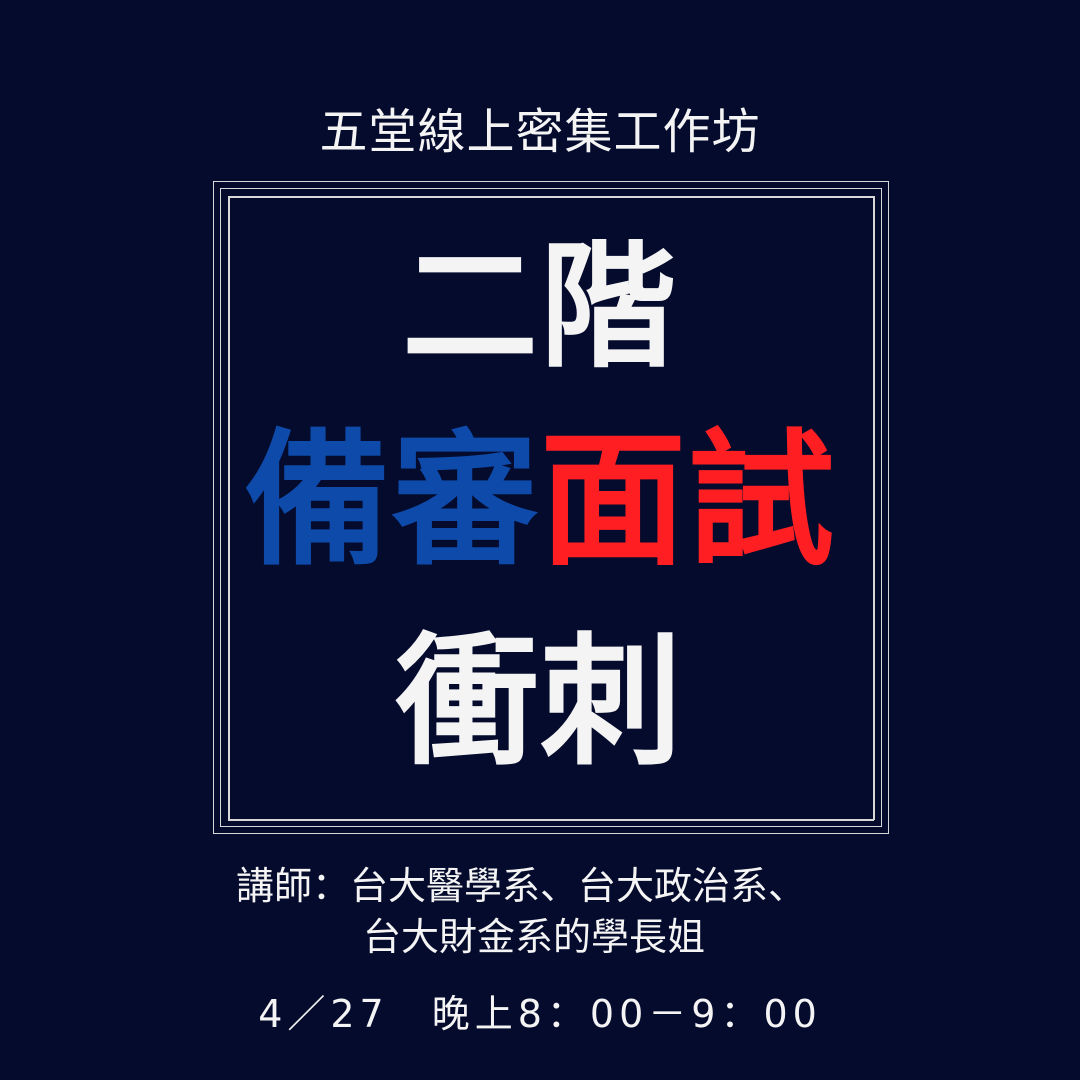 Image resolution: width=1080 pixels, height=1080 pixels. I want to click on headline-blue-text: 備審, so click(392, 501).